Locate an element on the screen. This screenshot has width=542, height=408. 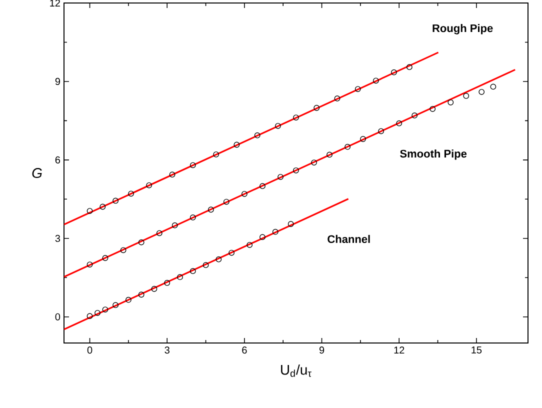
x-tick-label: 6 is located at coordinates (244, 350).